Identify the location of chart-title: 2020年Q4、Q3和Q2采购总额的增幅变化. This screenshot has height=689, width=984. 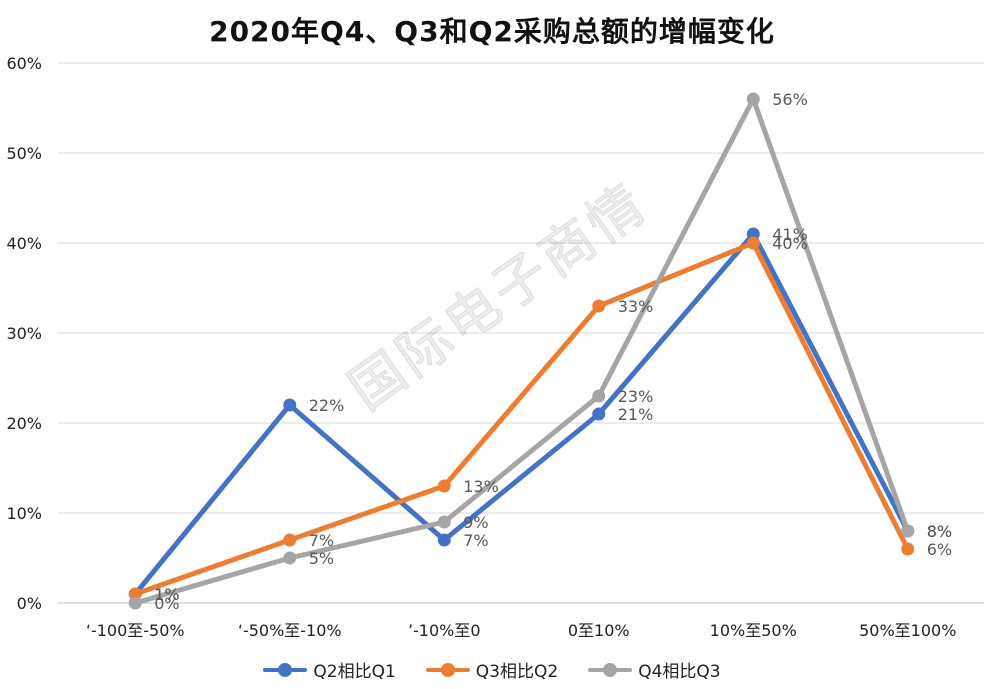
(492, 31).